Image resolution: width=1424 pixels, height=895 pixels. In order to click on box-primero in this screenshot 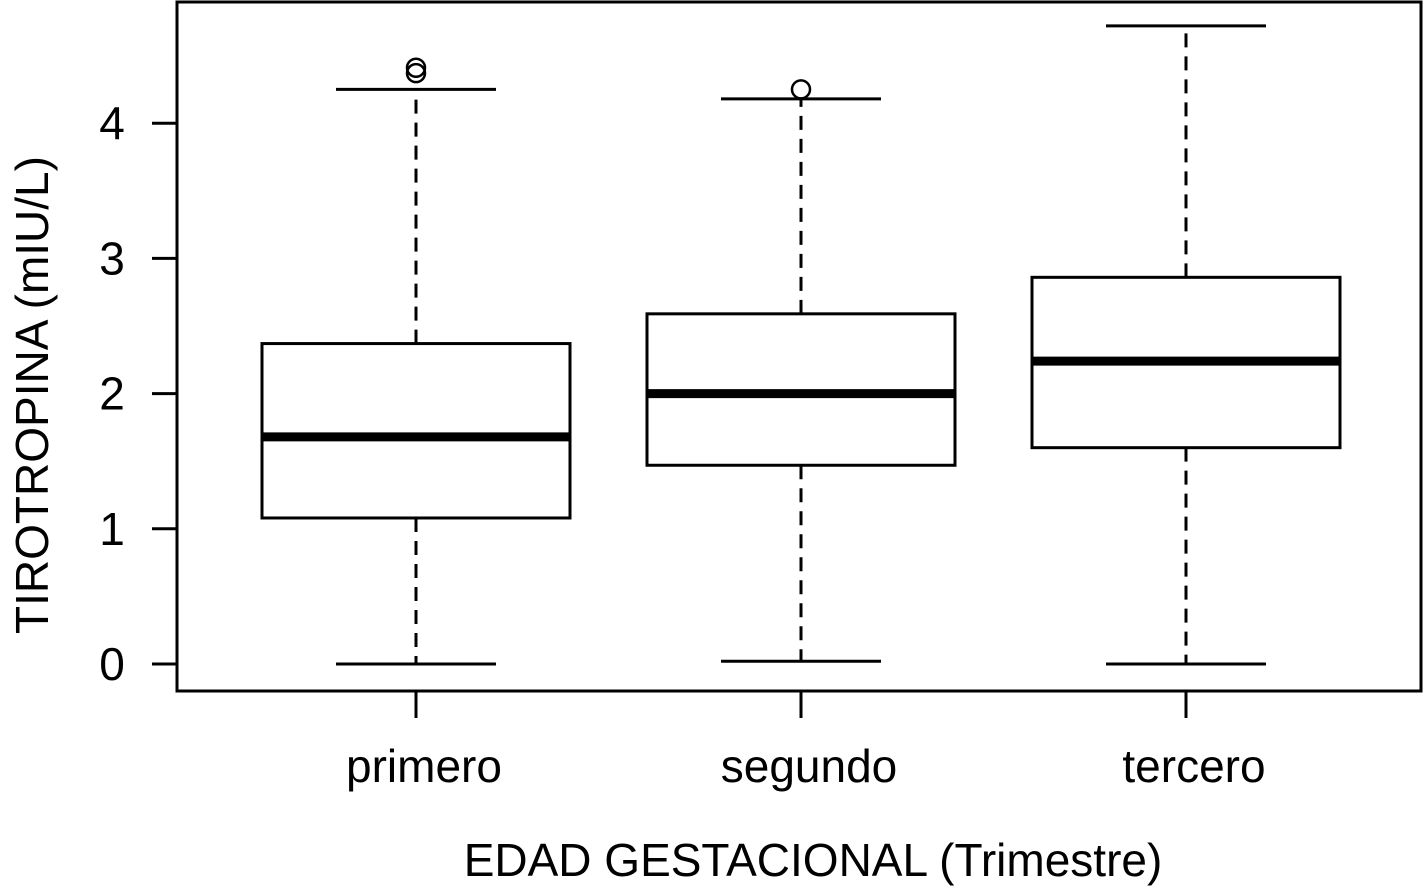, I will do `click(416, 361)`.